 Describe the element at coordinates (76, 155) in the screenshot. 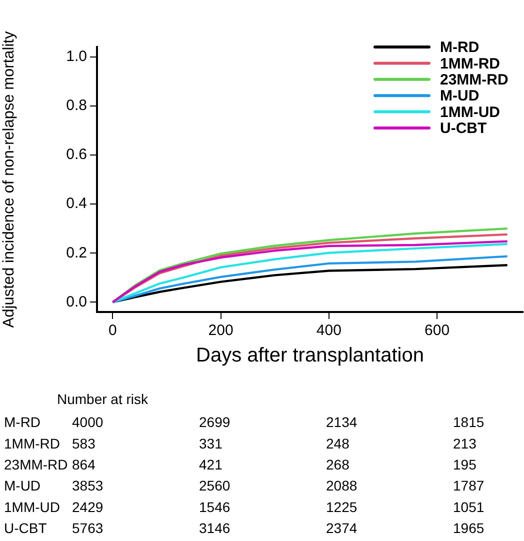

I see `y-tick-label: 0.6` at that location.